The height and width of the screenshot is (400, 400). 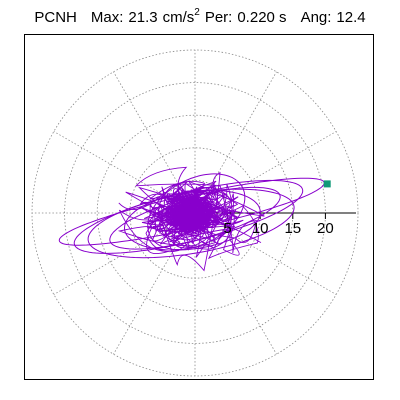 What do you see at coordinates (262, 17) in the screenshot?
I see `per-value: 0.220 s` at bounding box center [262, 17].